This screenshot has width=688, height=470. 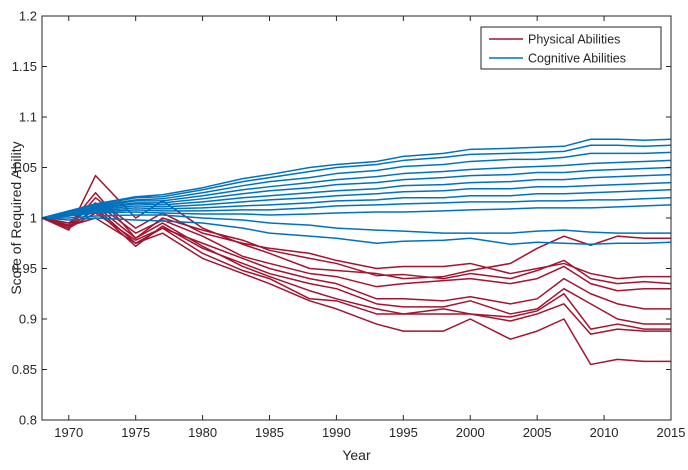 What do you see at coordinates (269, 432) in the screenshot?
I see `x-tick-label: 1985` at bounding box center [269, 432].